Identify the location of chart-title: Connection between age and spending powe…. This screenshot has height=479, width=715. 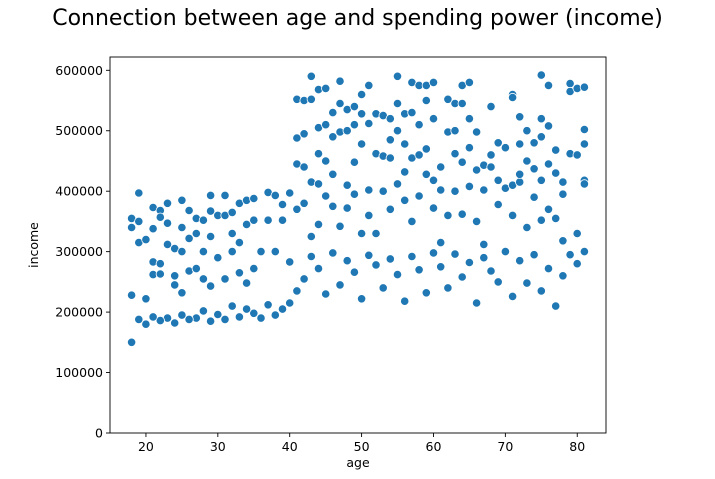
(357, 18).